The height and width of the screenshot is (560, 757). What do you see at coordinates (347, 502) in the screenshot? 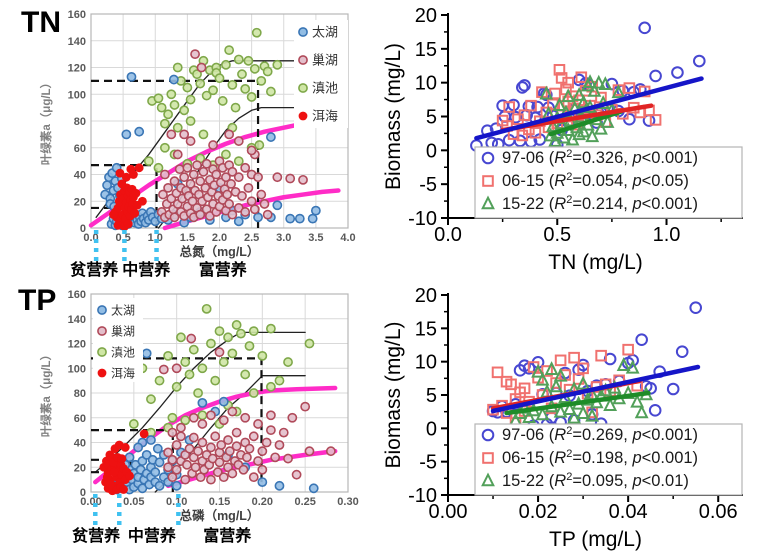
I see `svg-text: 0.30` at bounding box center [347, 502].